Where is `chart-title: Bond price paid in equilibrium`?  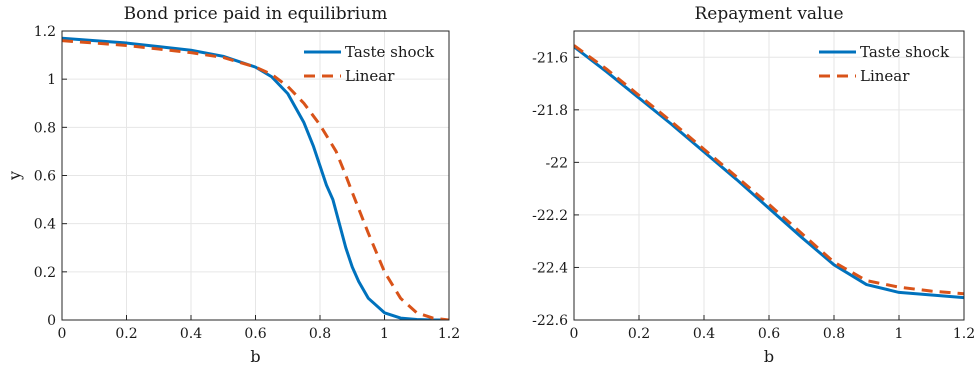 chart-title: Bond price paid in equilibrium is located at coordinates (256, 14).